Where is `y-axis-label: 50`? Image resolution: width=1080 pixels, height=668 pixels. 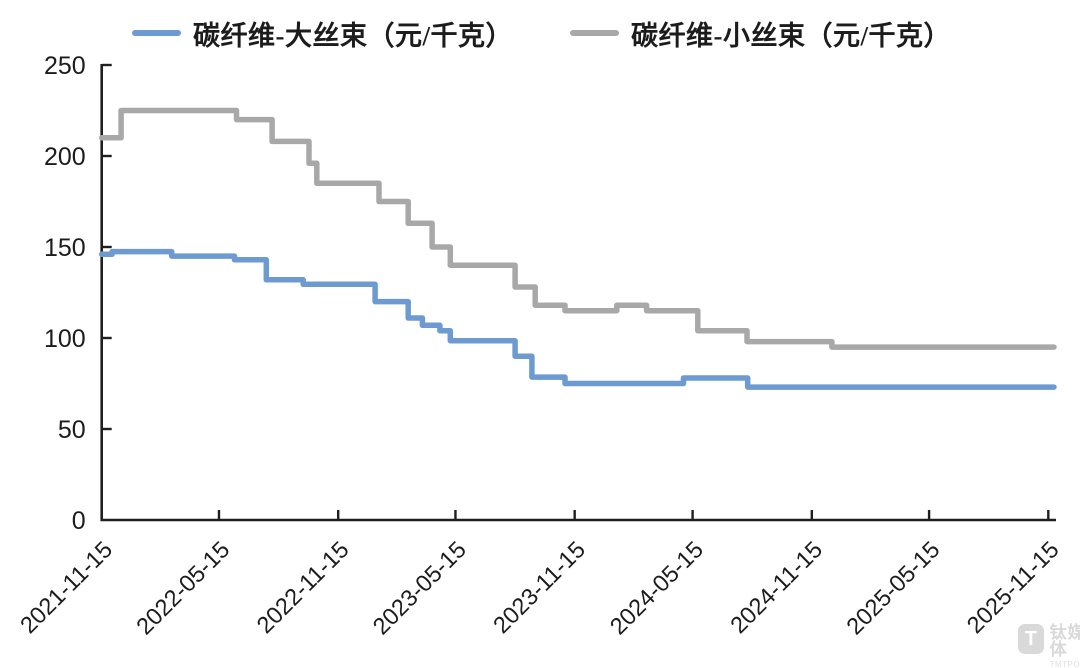
y-axis-label: 50 is located at coordinates (72, 430).